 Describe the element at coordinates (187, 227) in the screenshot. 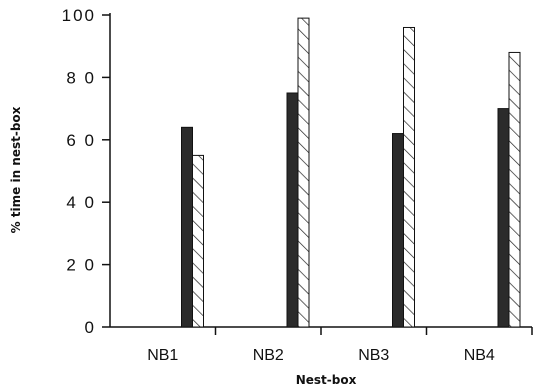

I see `bar-series1-nb1` at that location.